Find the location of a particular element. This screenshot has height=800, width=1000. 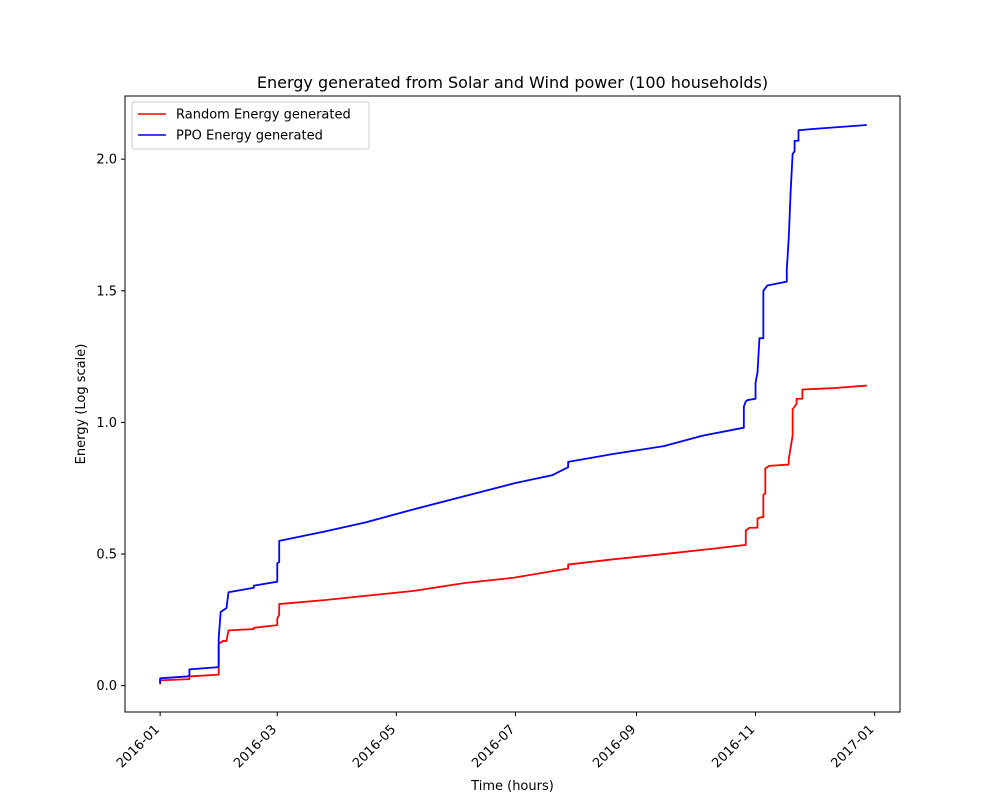

x-axis-label: Time (hours) is located at coordinates (512, 786).